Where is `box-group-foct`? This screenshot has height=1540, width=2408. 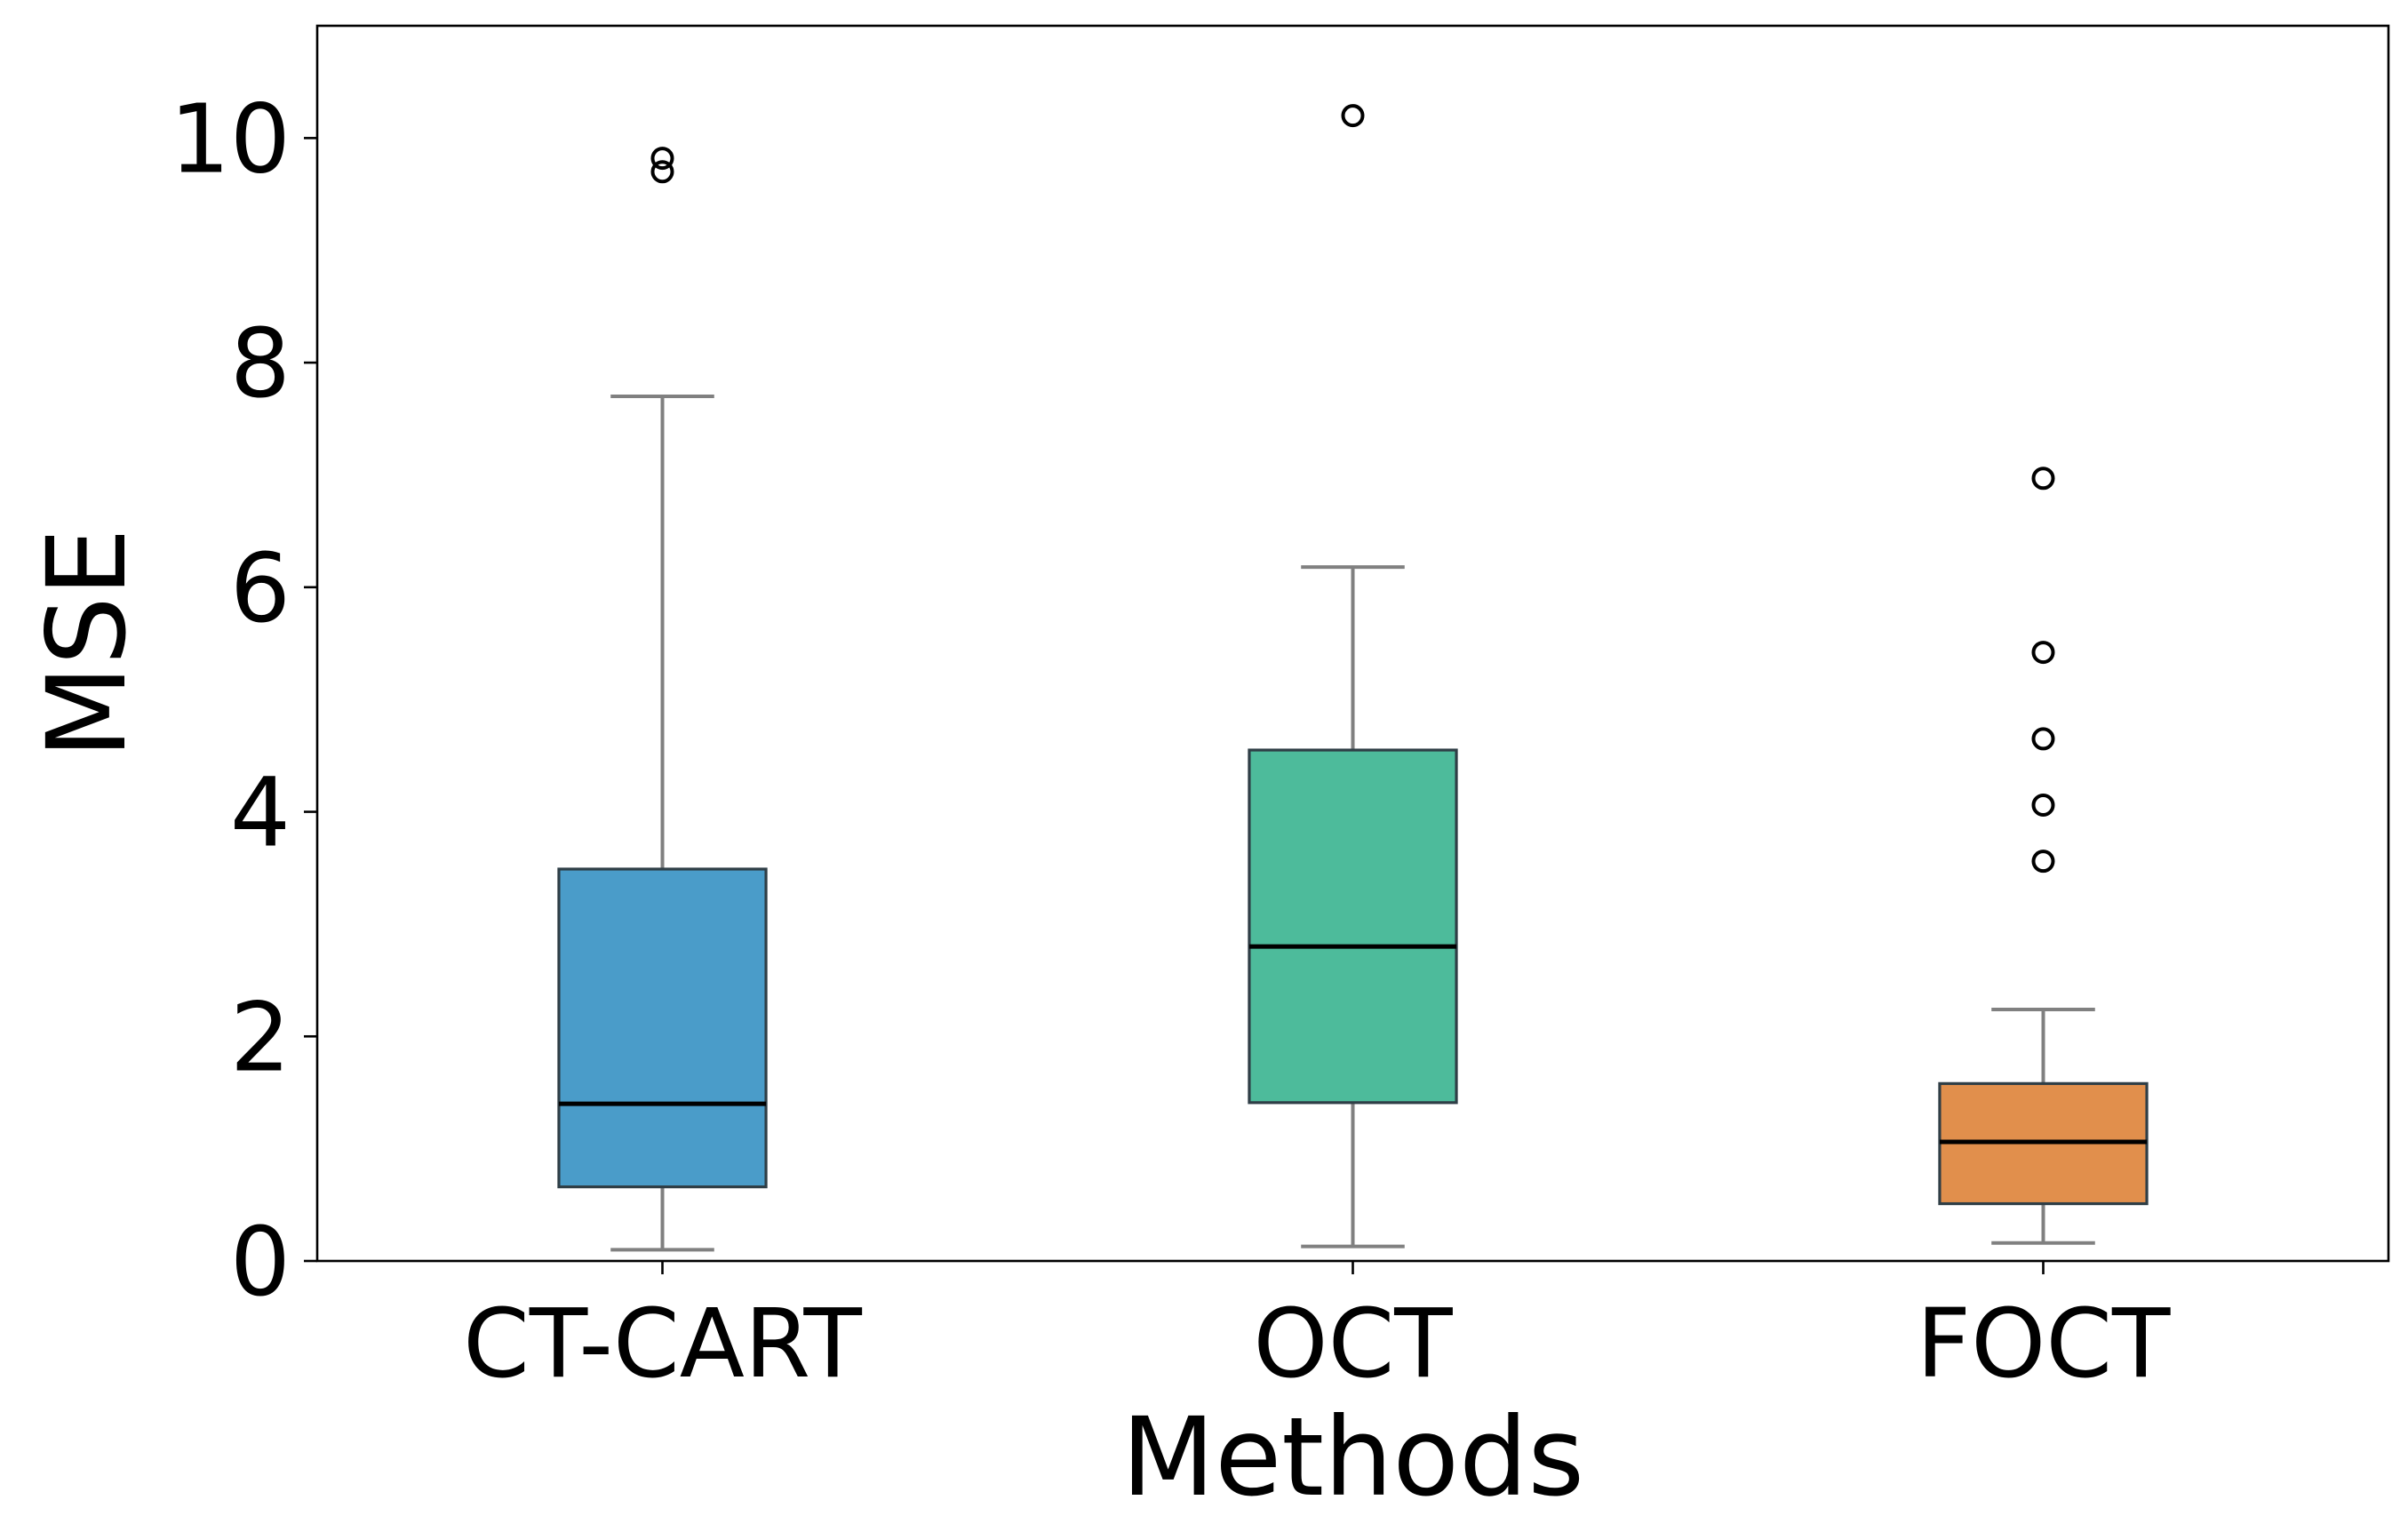
box-group-foct is located at coordinates (2043, 856).